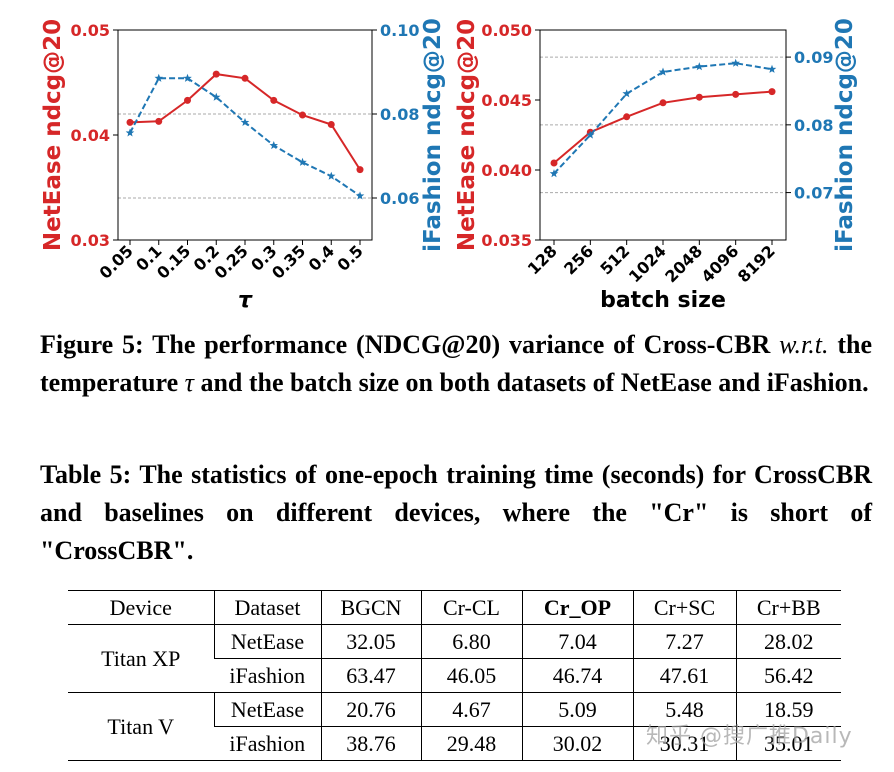 The image size is (894, 772). I want to click on table-row: iFashion 38.76 29.48 30.02 30.31 35.01, so click(454, 743).